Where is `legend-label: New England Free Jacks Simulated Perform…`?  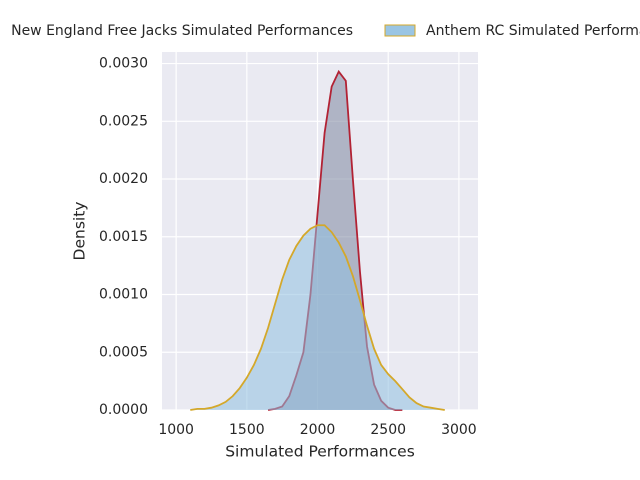
legend-label: New England Free Jacks Simulated Perform… is located at coordinates (182, 31).